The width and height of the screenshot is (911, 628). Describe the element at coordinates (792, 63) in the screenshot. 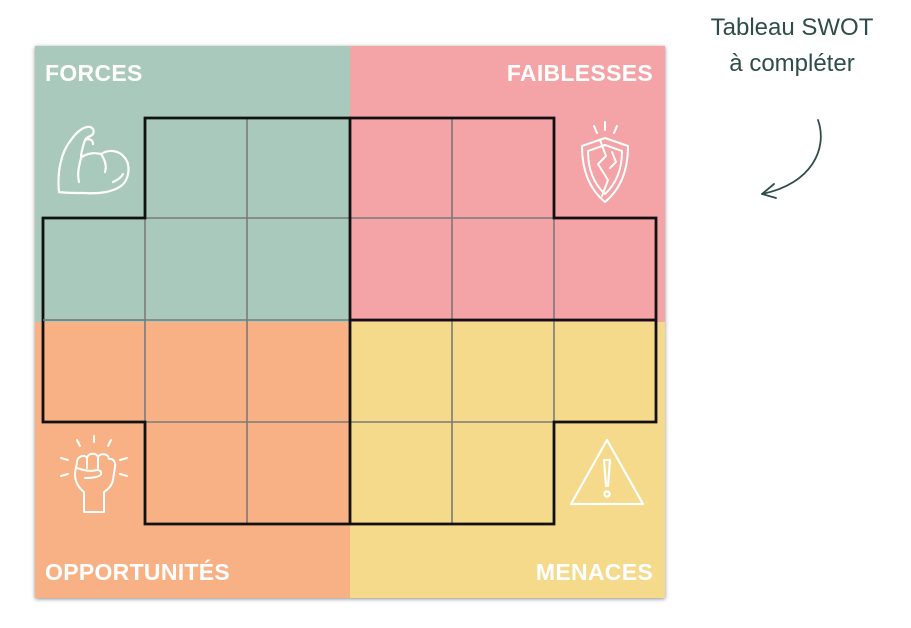

I see `note-line-2: à compléter` at that location.